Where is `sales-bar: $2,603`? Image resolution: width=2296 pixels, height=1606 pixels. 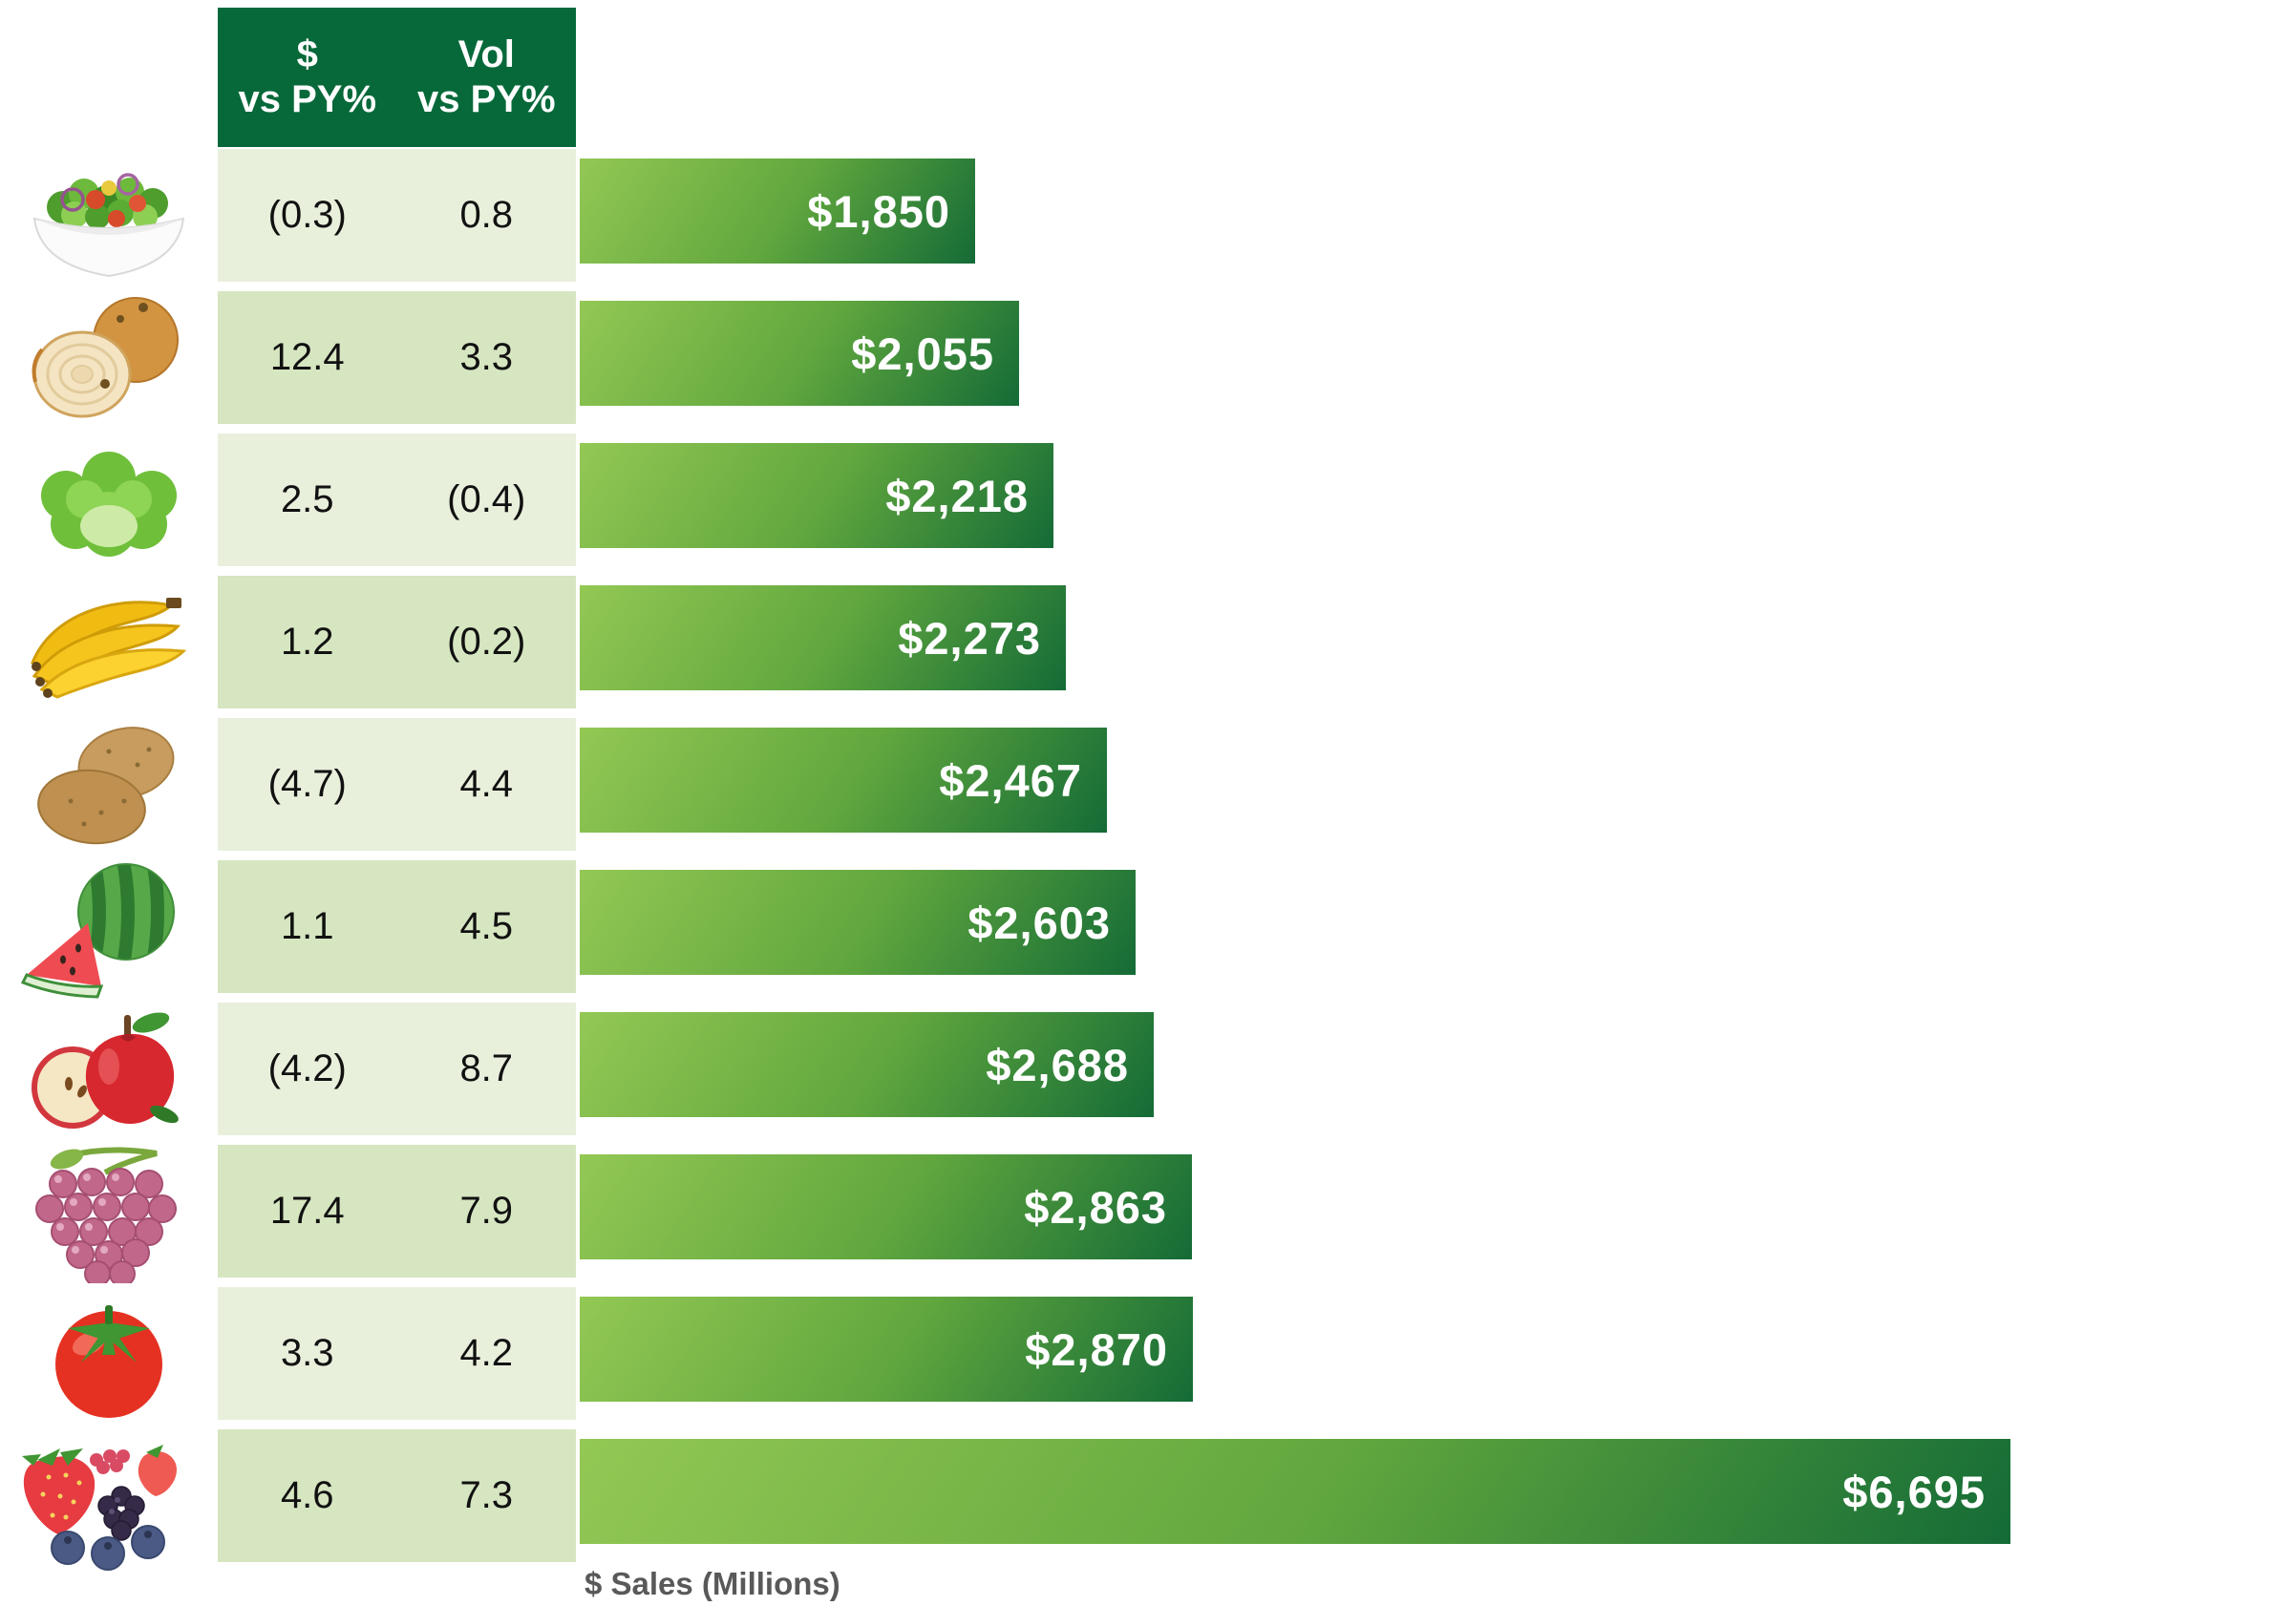
sales-bar: $2,603 is located at coordinates (858, 922).